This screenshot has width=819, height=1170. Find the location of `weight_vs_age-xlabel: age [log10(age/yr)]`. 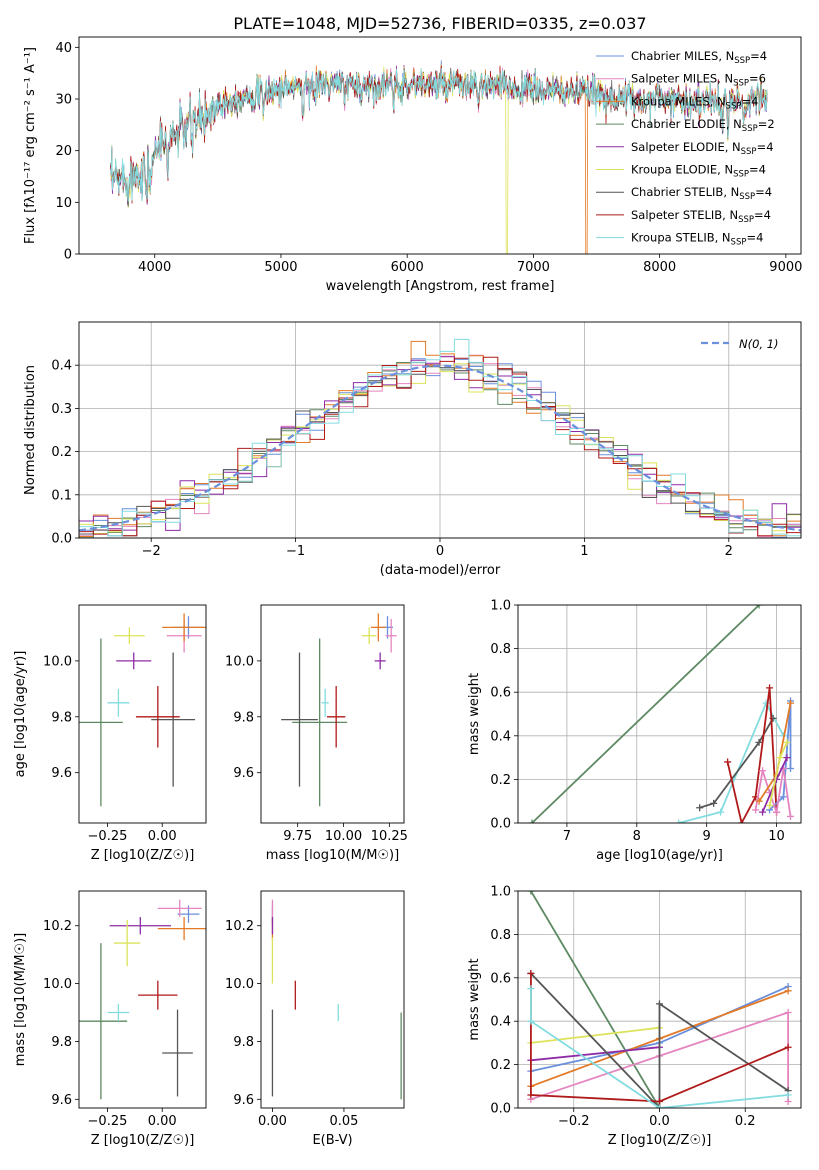

weight_vs_age-xlabel: age [log10(age/yr)] is located at coordinates (659, 855).